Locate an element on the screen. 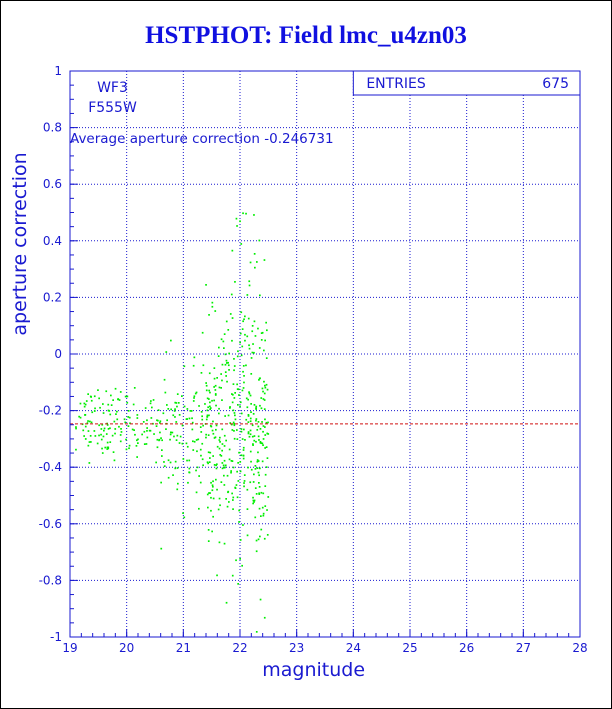 Image resolution: width=612 pixels, height=709 pixels. x-tick-label: 28 is located at coordinates (579, 648).